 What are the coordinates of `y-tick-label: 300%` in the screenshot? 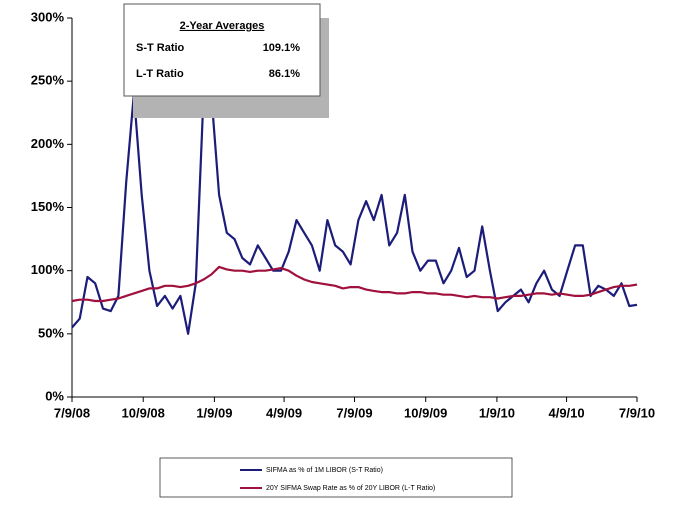 It's located at (48, 16).